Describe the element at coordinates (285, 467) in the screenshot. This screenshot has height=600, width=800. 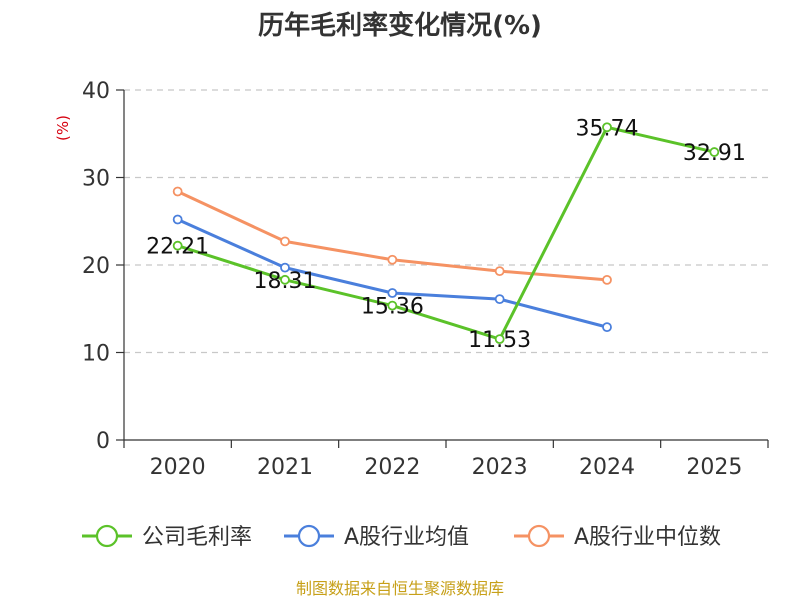
I see `x-tick-label-2021: 2021` at that location.